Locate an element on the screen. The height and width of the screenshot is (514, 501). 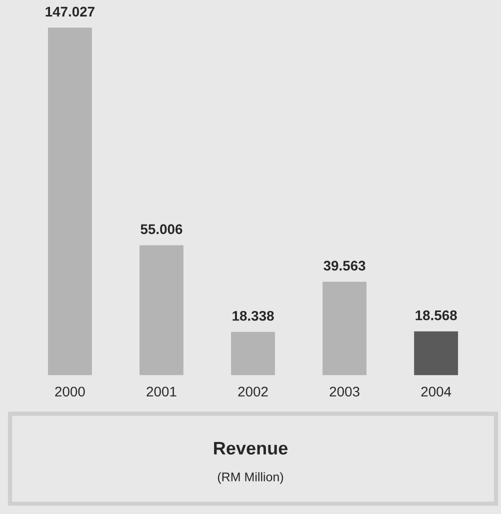
x-tick-label: 2000 is located at coordinates (70, 391).